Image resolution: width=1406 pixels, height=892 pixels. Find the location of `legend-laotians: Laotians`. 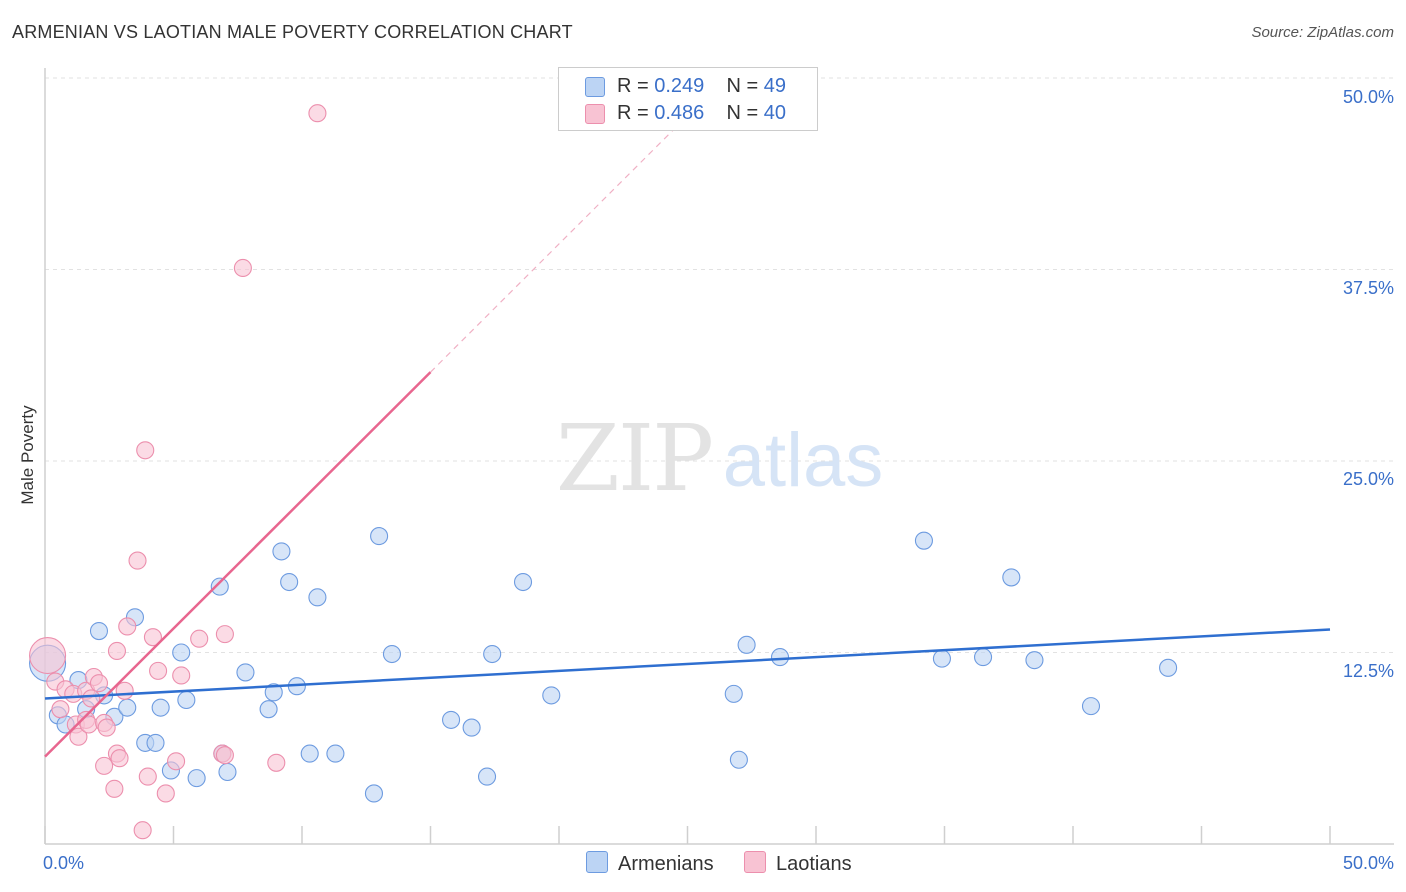

legend-laotians: Laotians is located at coordinates (798, 863).